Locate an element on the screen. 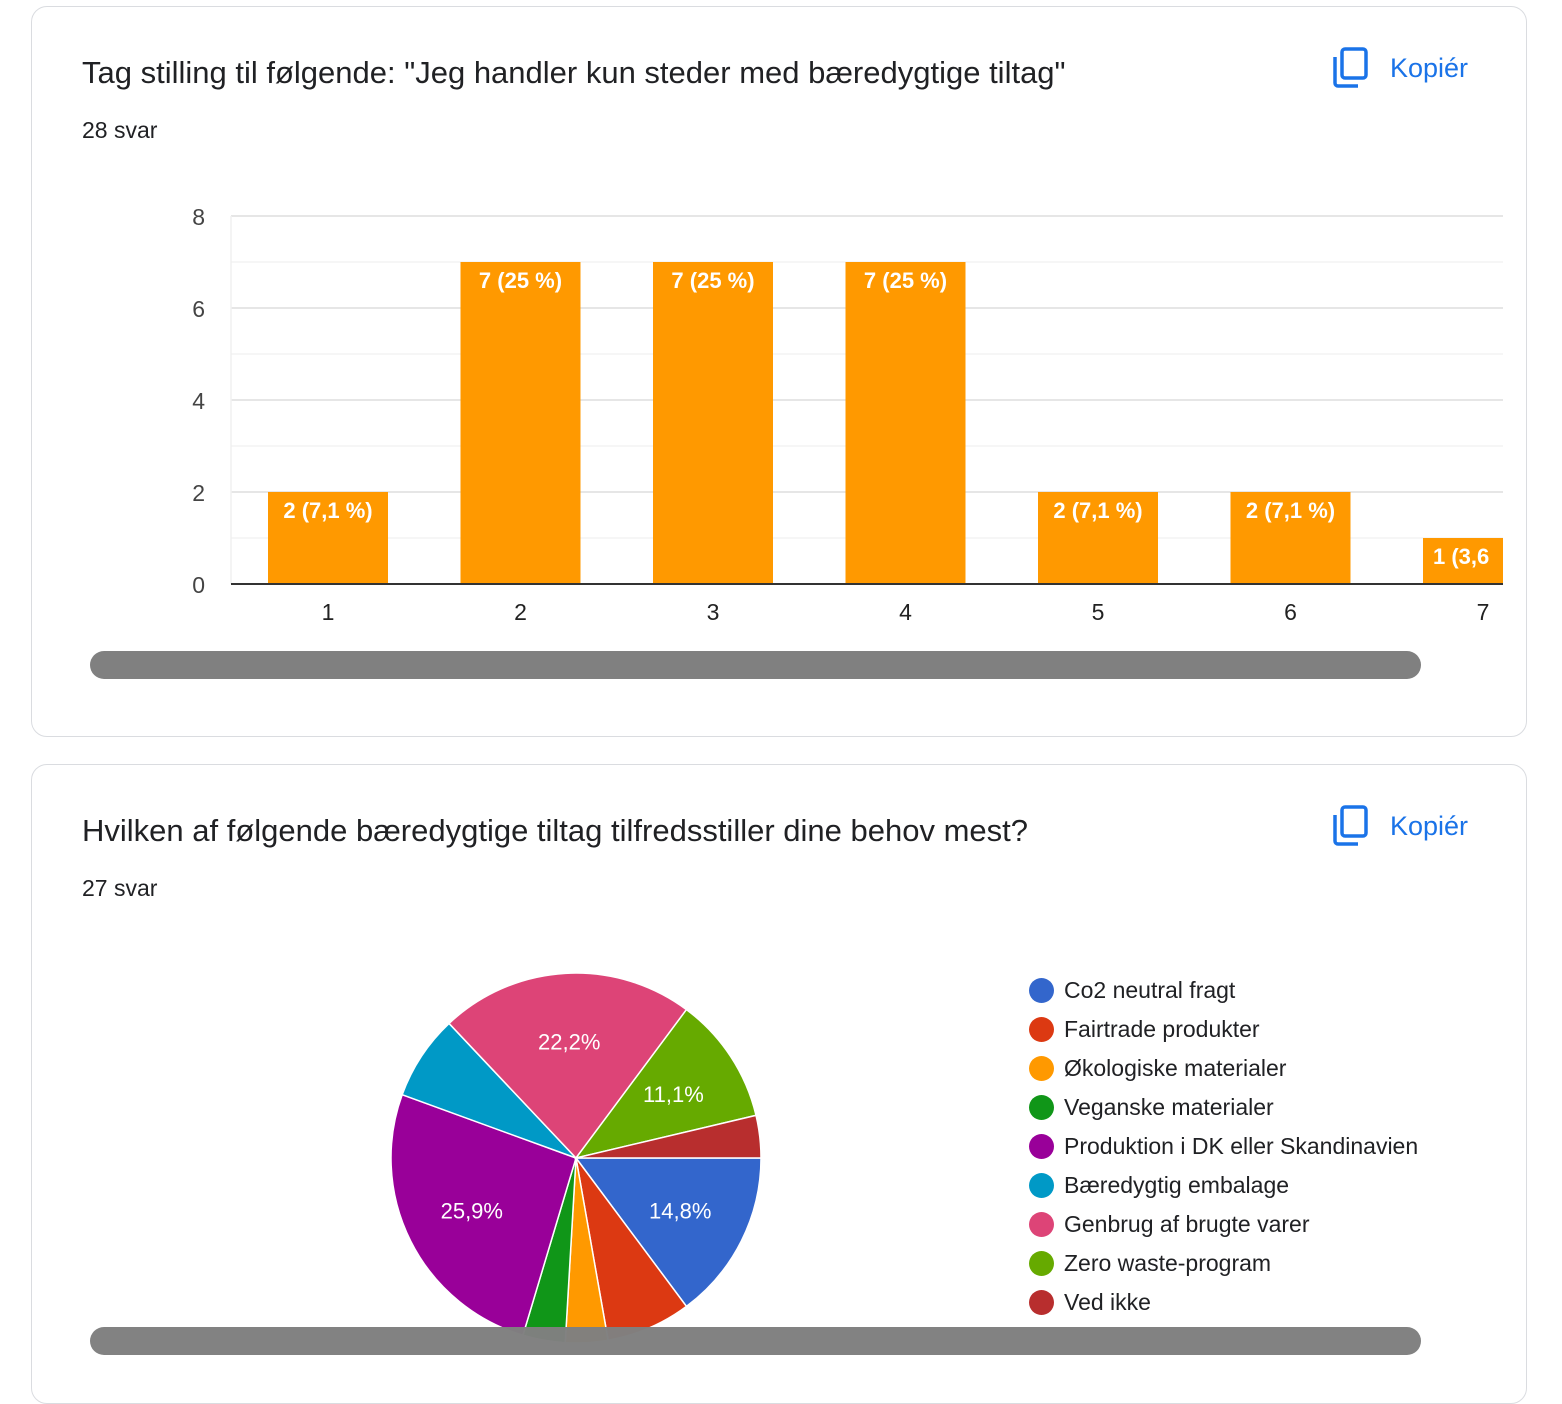 The image size is (1562, 1404). y-tick-label: 8 is located at coordinates (198, 217).